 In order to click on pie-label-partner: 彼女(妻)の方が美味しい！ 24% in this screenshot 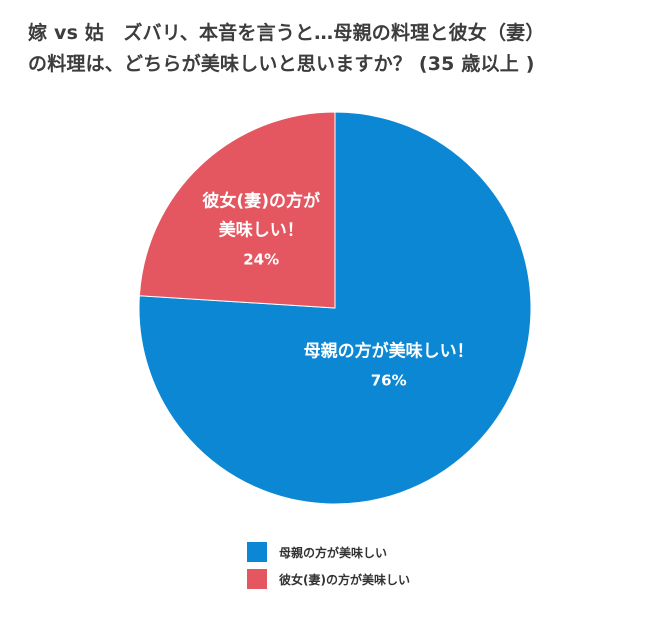, I will do `click(261, 229)`.